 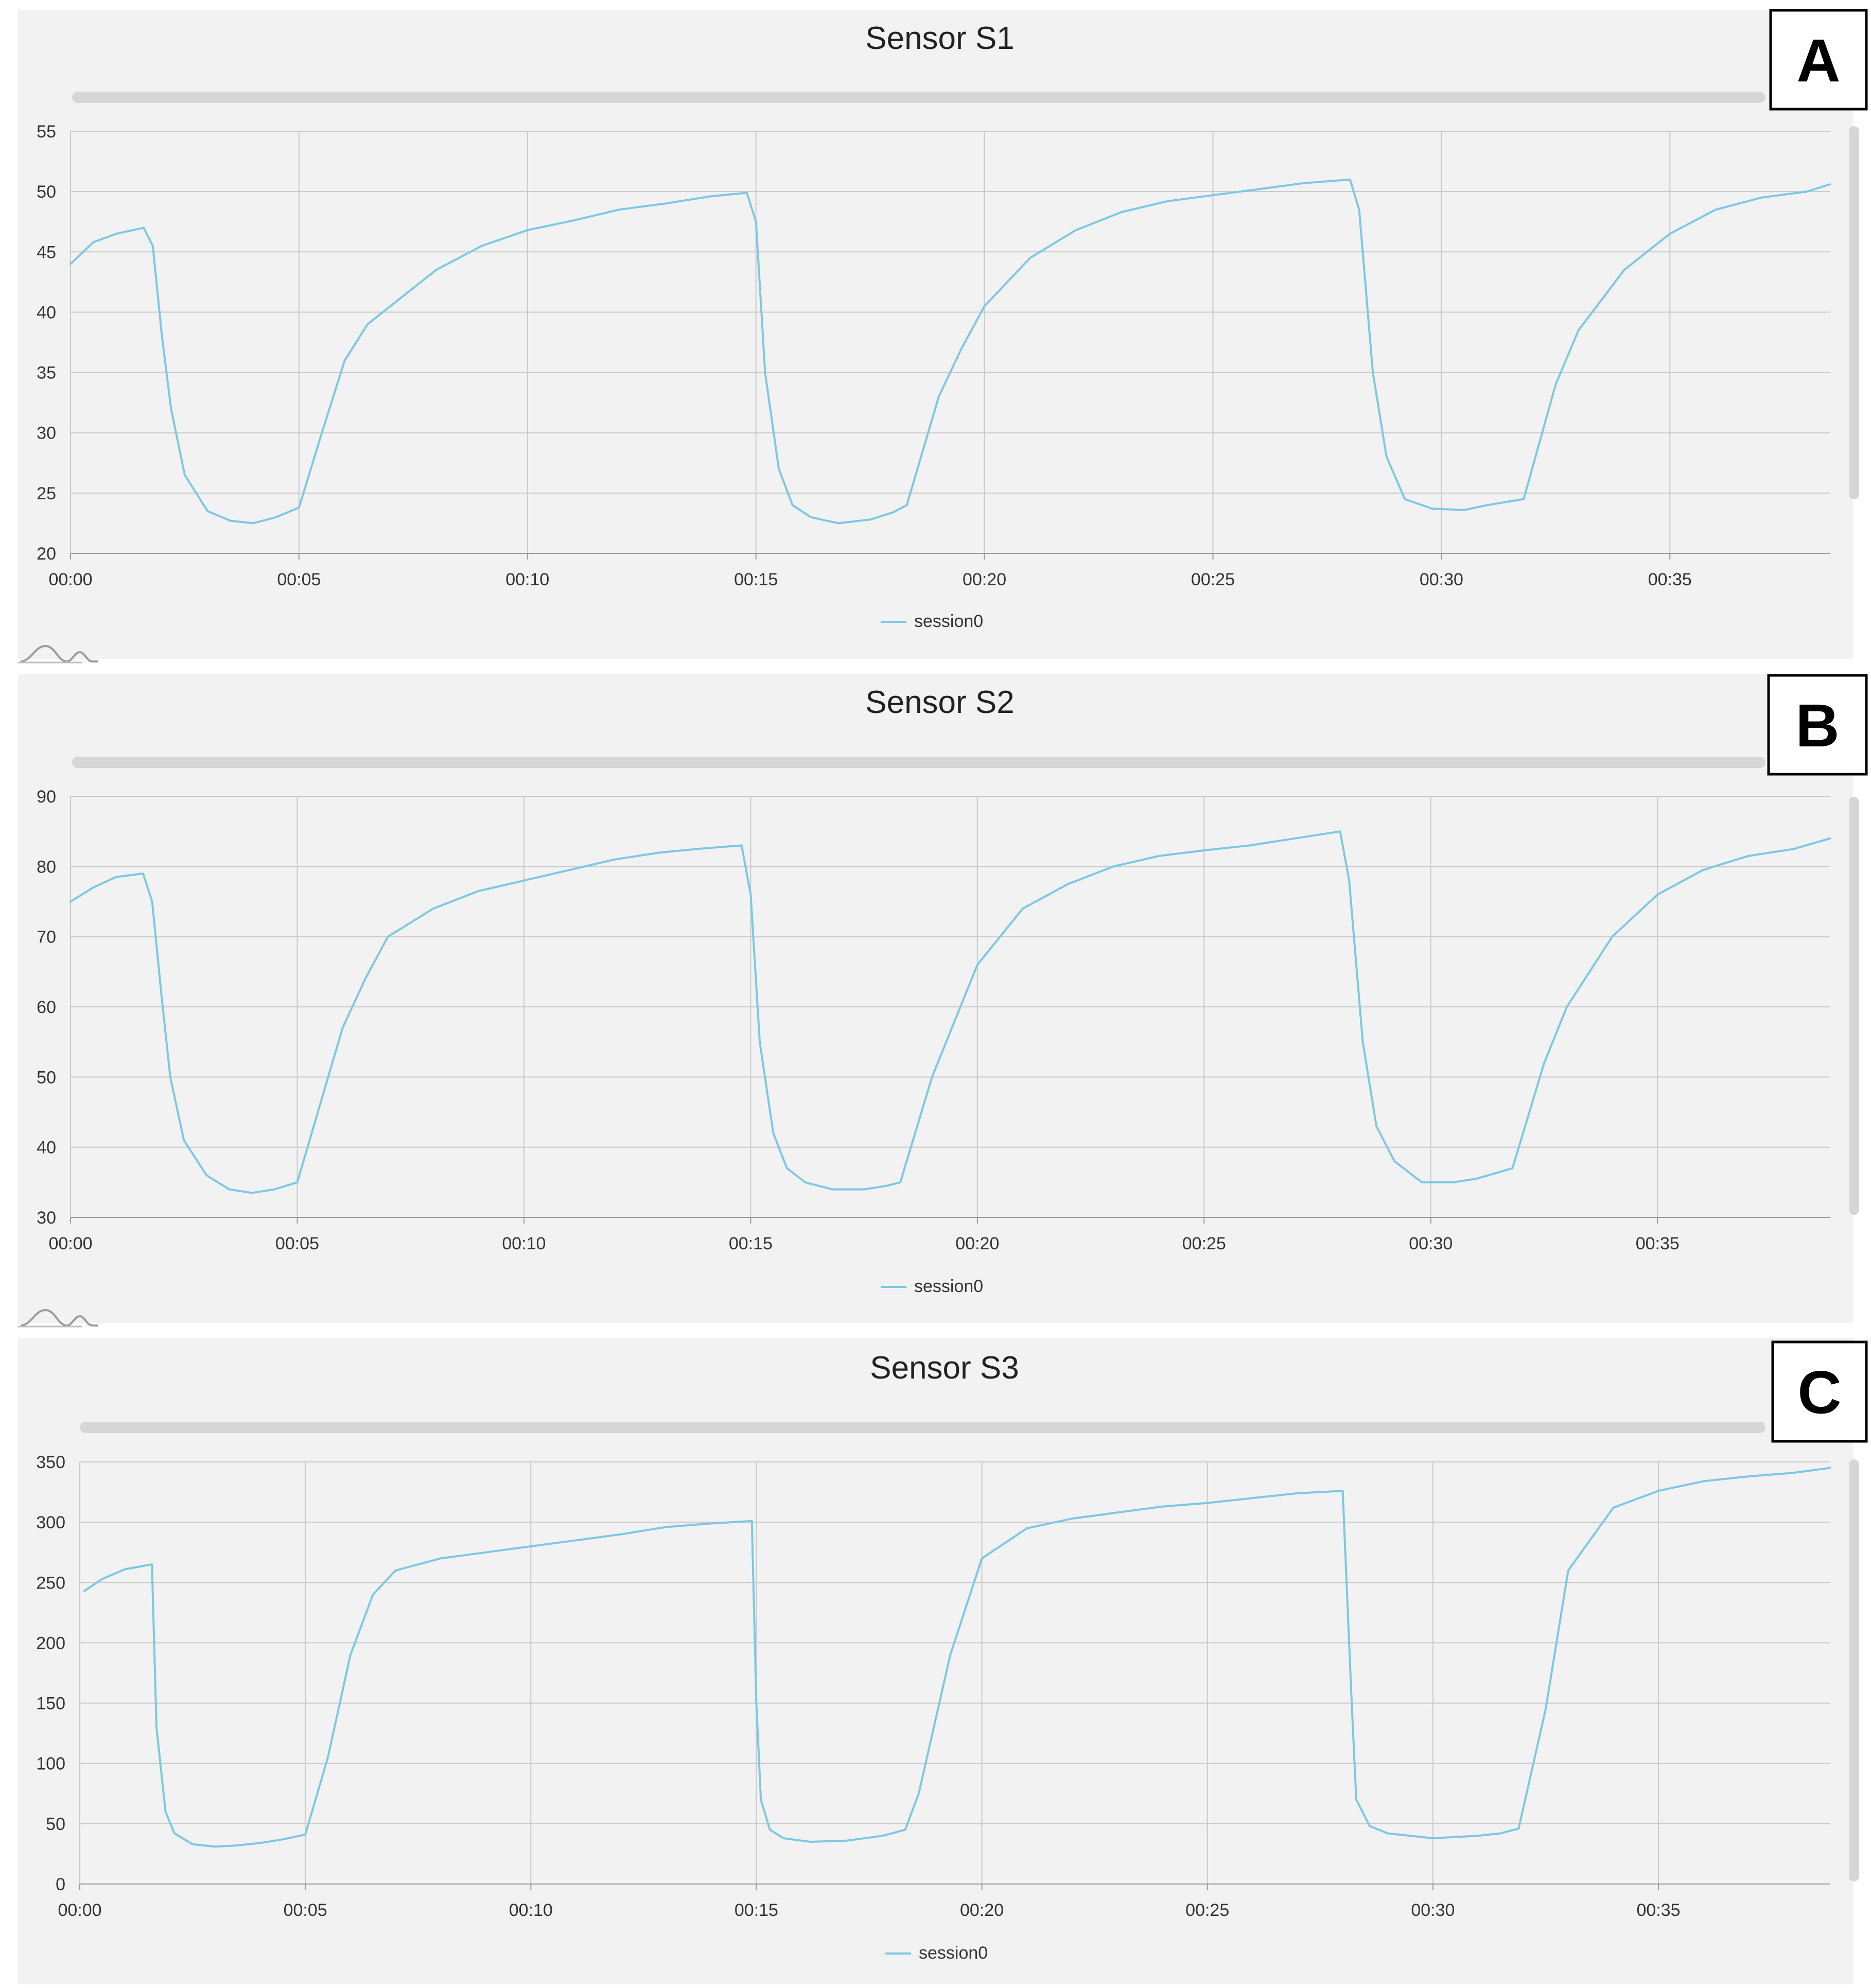 I want to click on y-tick-label: 35, so click(x=47, y=373).